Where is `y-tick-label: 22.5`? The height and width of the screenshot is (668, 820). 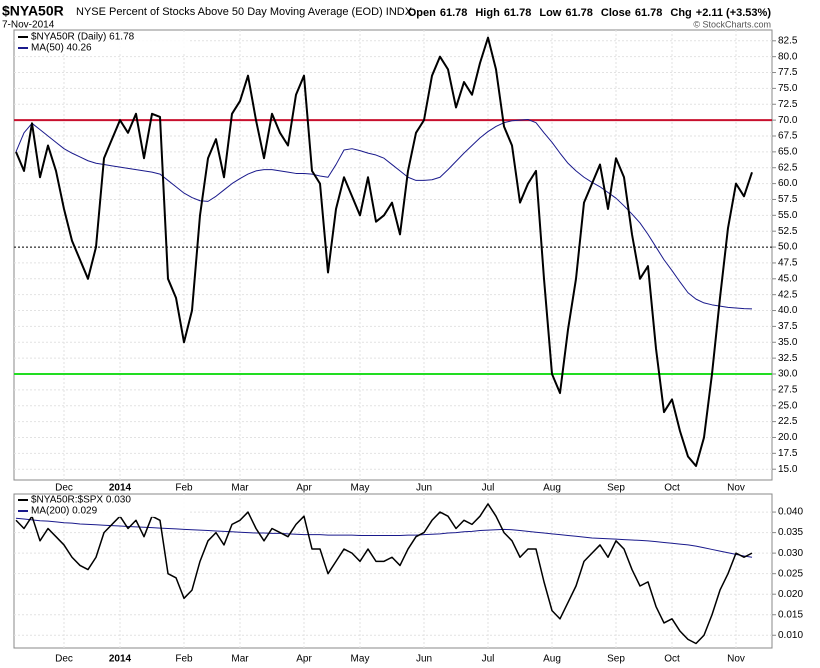
y-tick-label: 22.5 is located at coordinates (788, 421).